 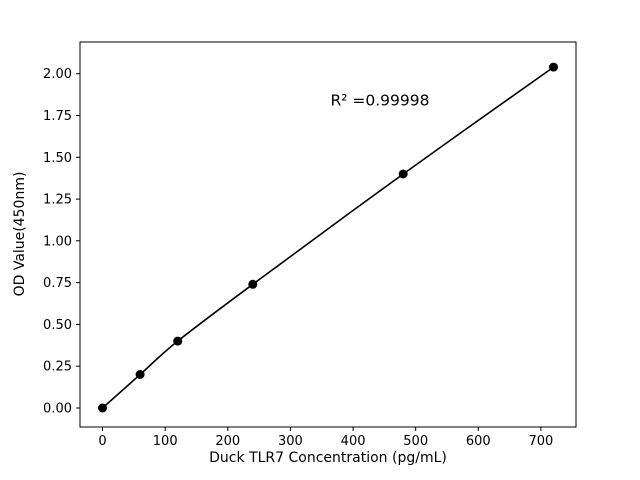 I want to click on y-tick-label: 0.25, so click(x=57, y=367).